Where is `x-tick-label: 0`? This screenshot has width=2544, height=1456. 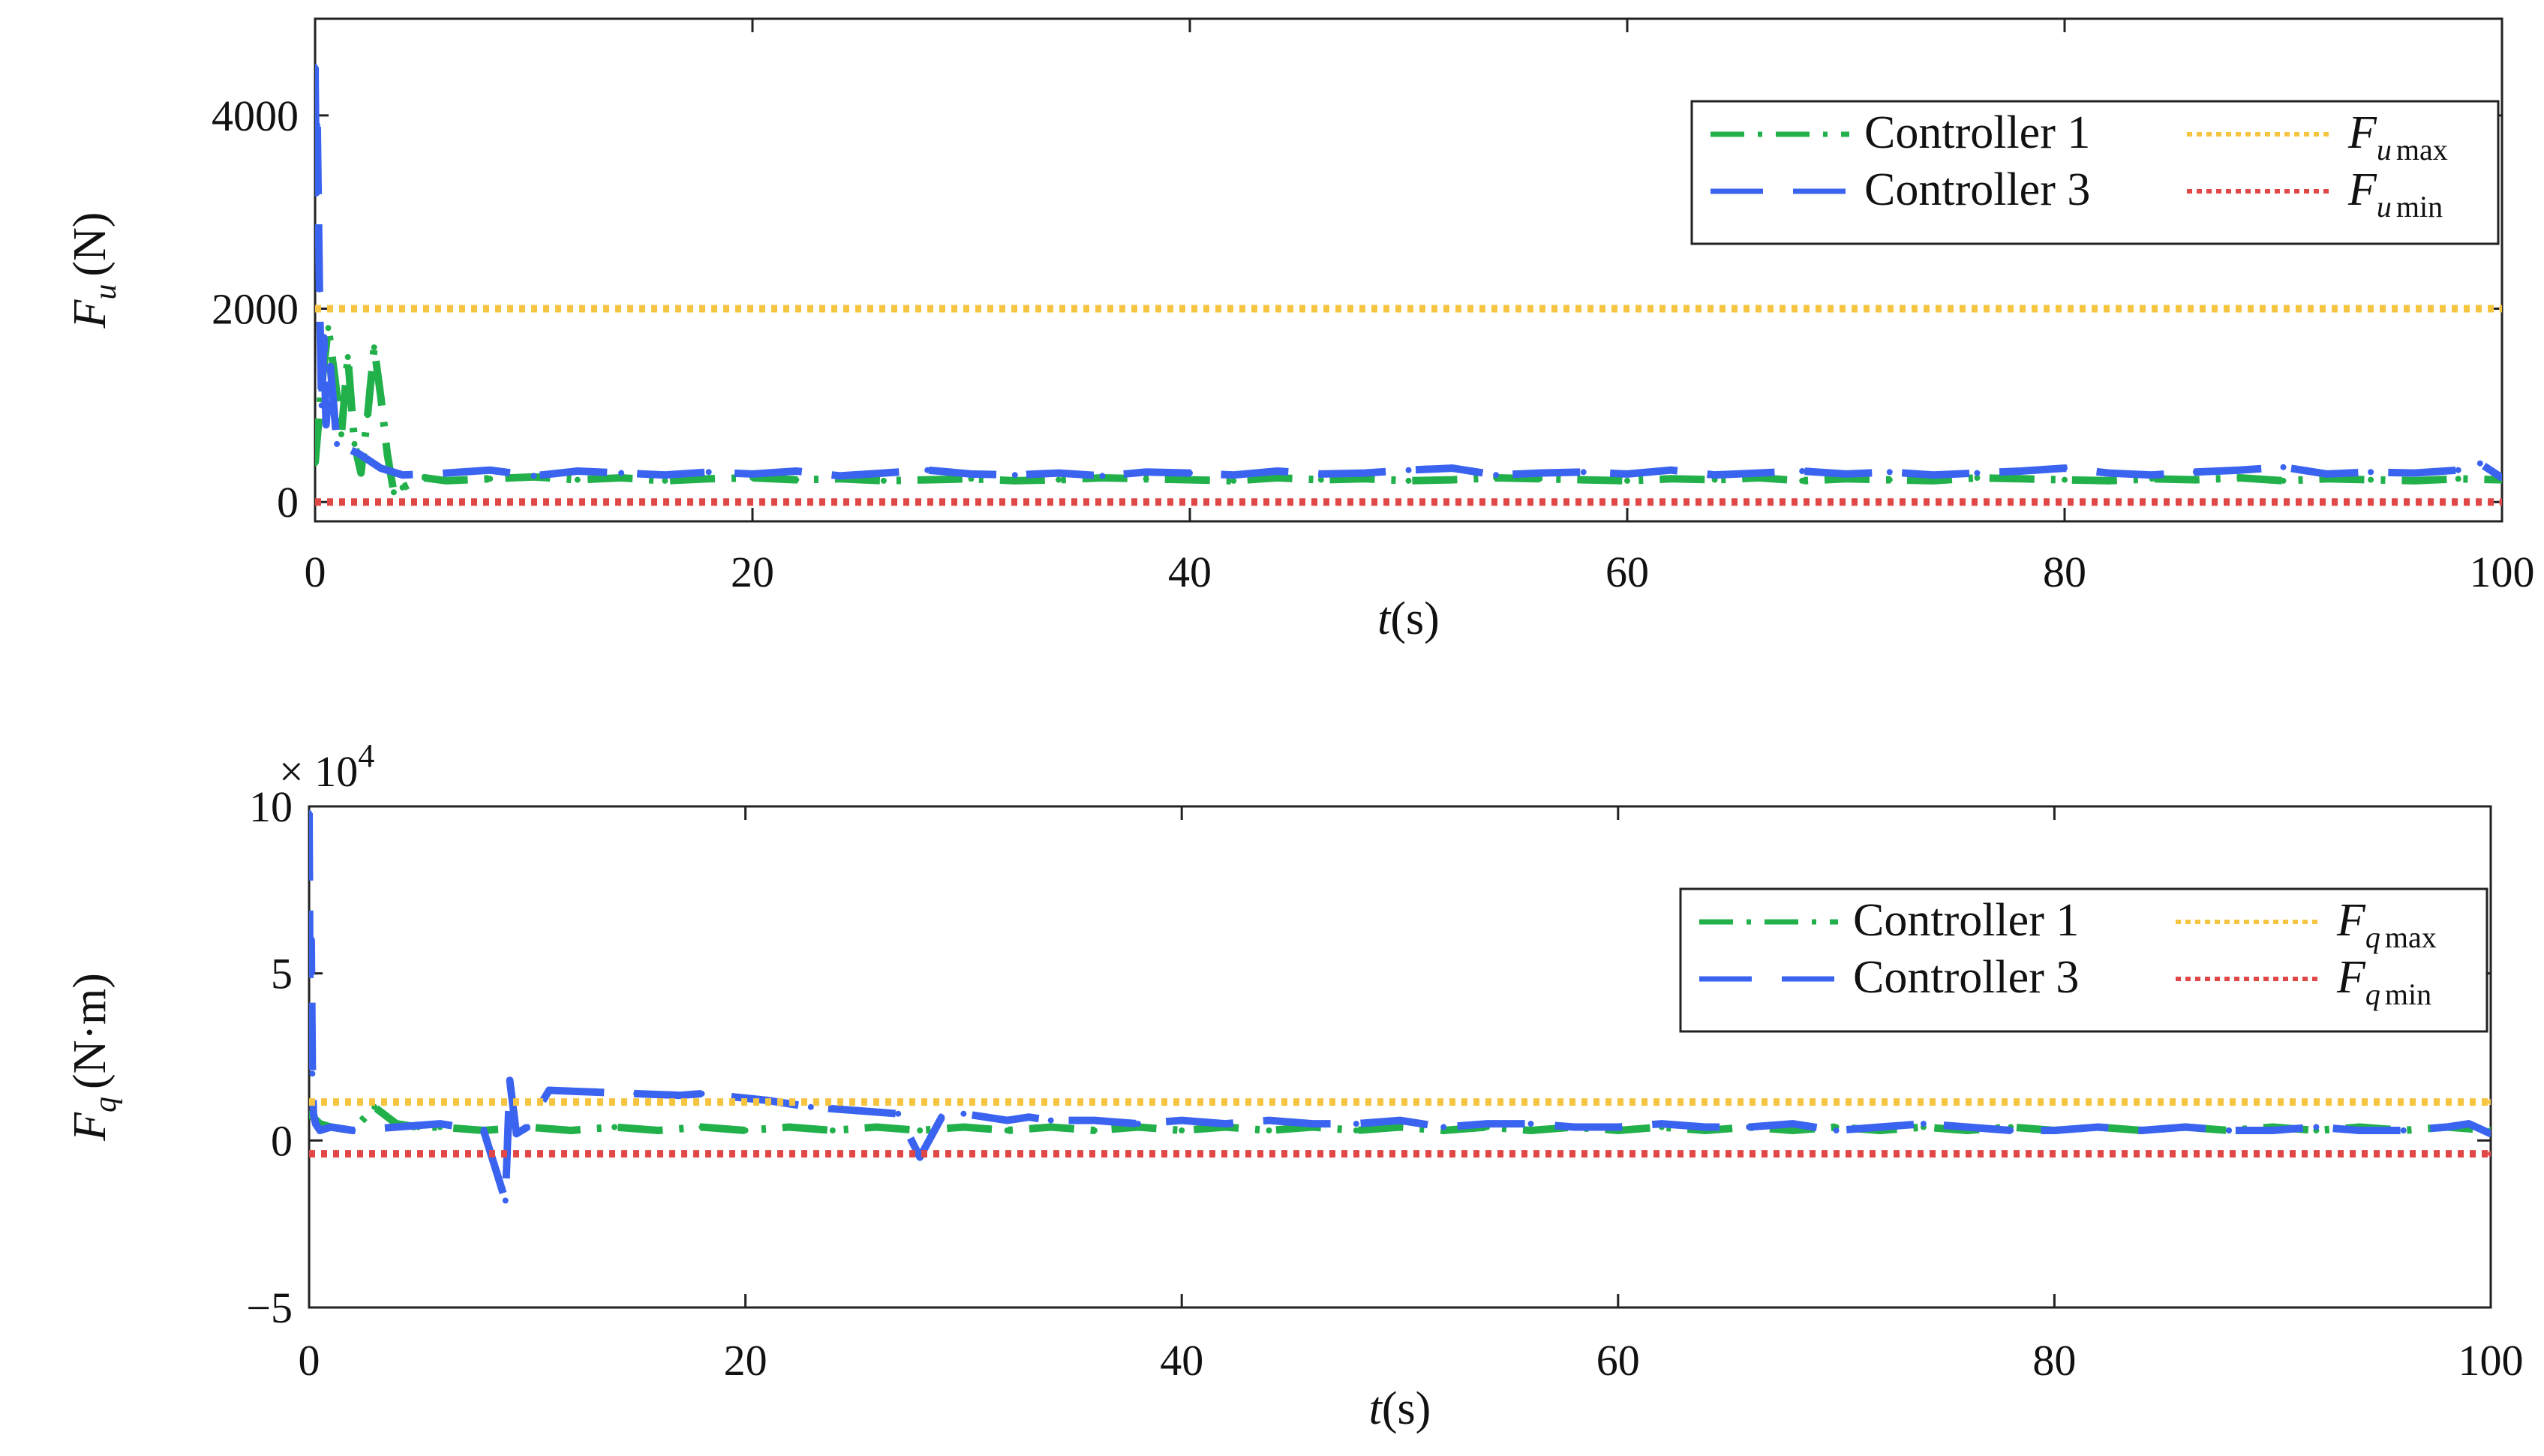
x-tick-label: 0 is located at coordinates (309, 1360).